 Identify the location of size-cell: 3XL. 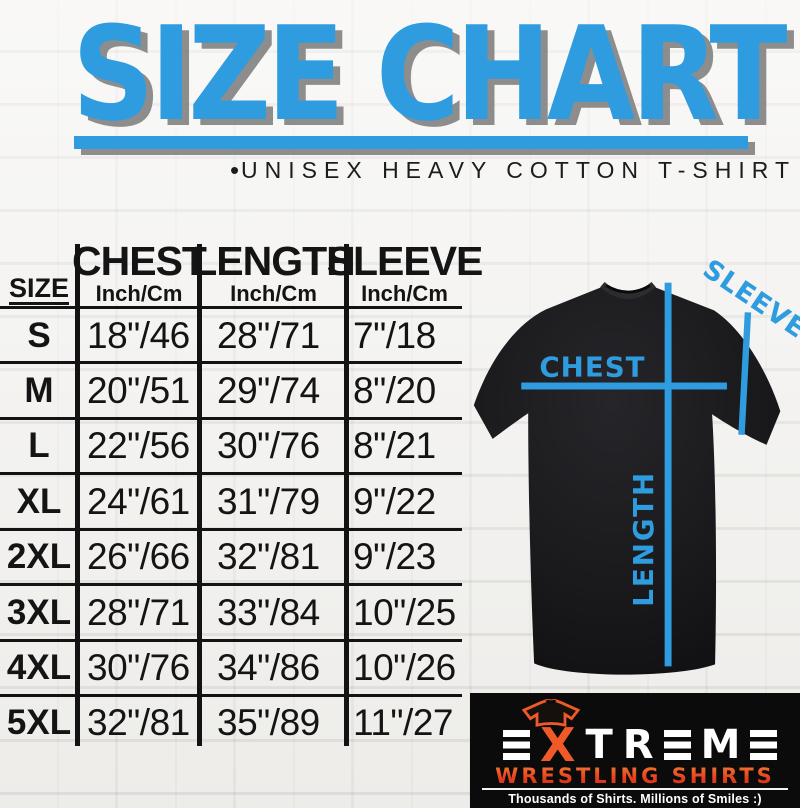
(39, 612).